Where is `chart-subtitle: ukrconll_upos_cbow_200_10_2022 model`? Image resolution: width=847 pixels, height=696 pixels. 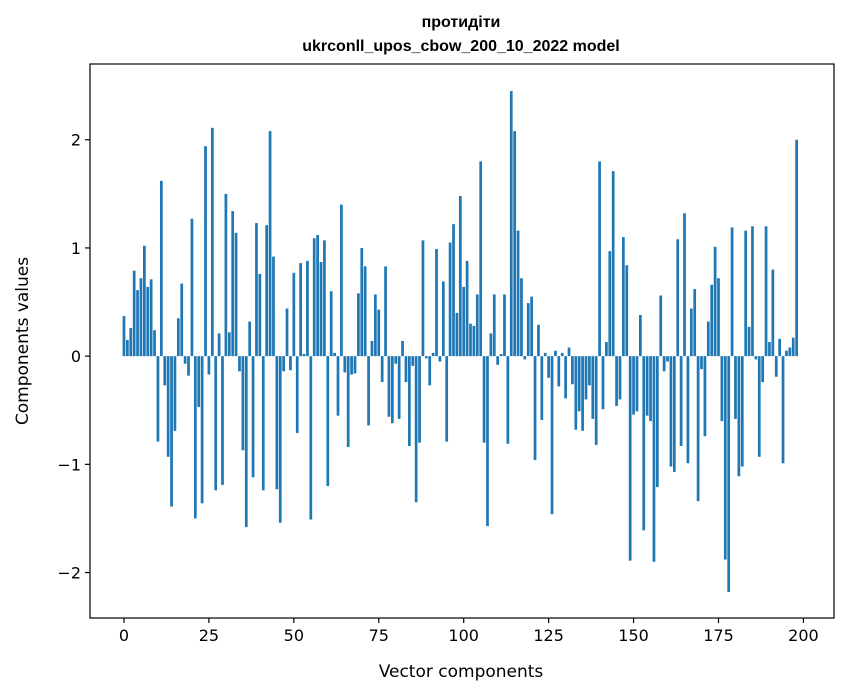 chart-subtitle: ukrconll_upos_cbow_200_10_2022 model is located at coordinates (460, 46).